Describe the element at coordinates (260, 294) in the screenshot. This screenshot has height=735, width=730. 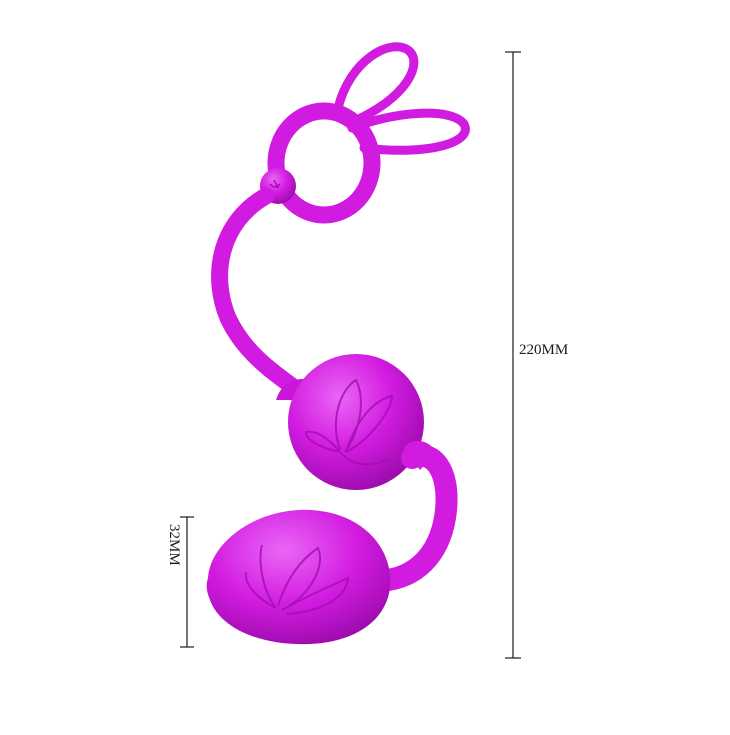
I see `upper-stem` at that location.